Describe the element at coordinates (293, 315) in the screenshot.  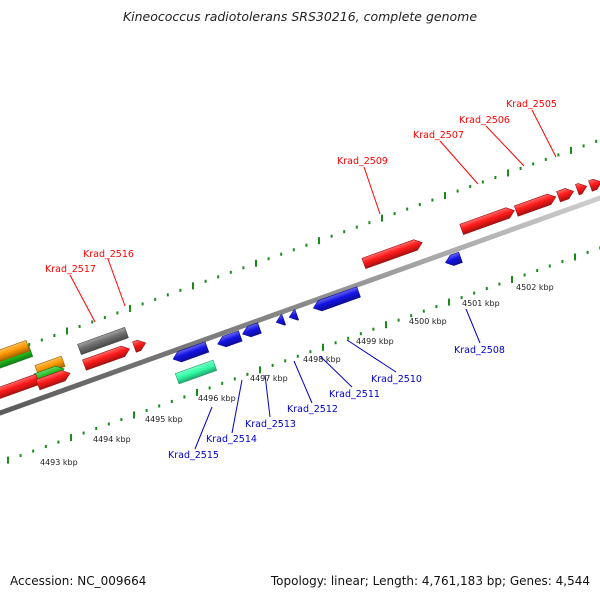
I see `gene-krad-2511b` at that location.